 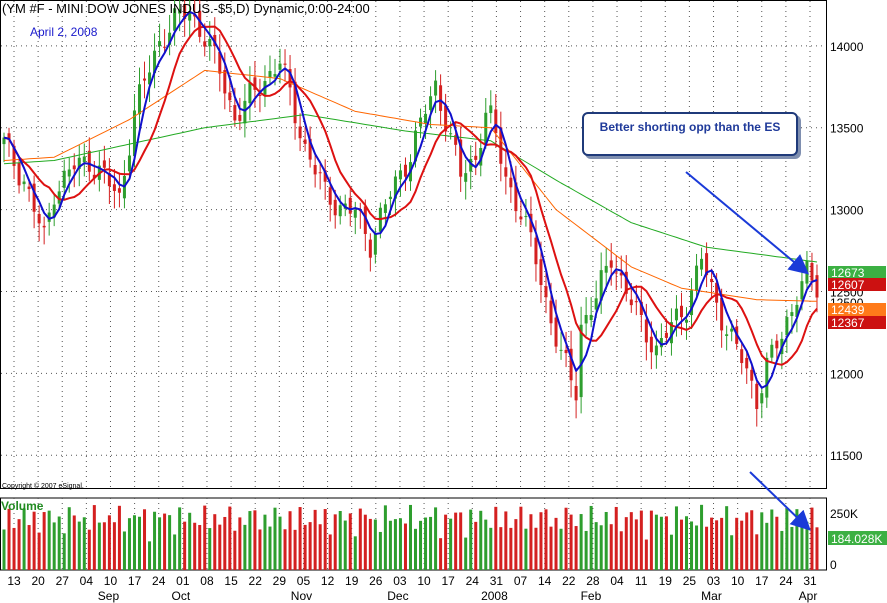 What do you see at coordinates (569, 581) in the screenshot?
I see `x-tick-label: 22` at bounding box center [569, 581].